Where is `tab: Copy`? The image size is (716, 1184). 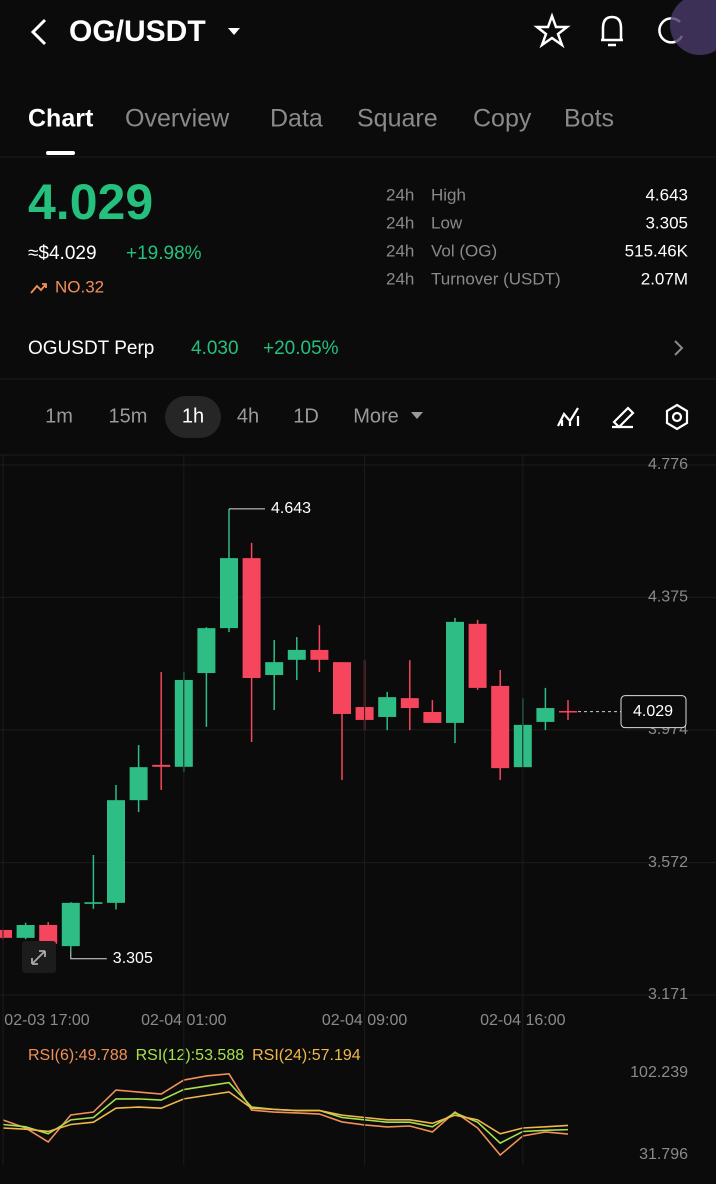
tab: Copy is located at coordinates (502, 119).